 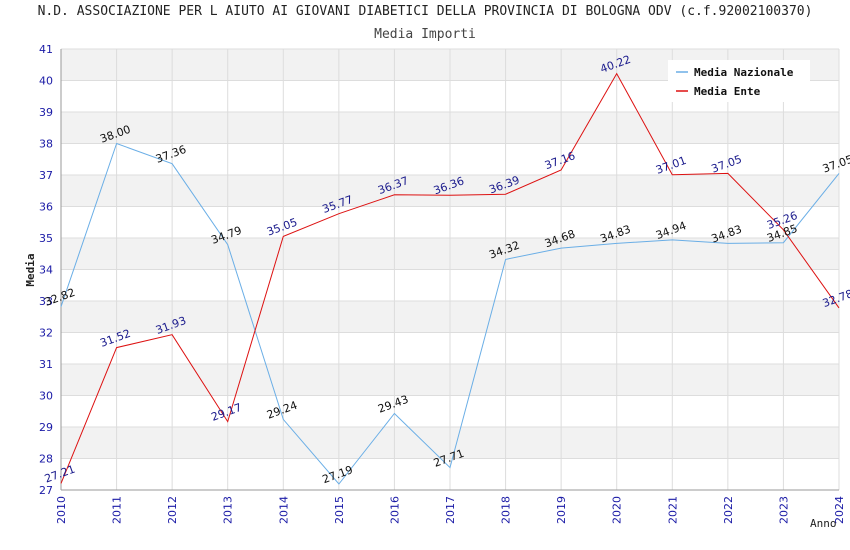 I want to click on y-tick-label: 38, so click(x=46, y=144).